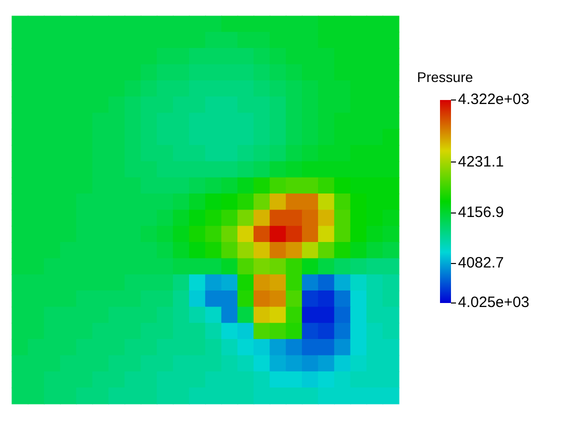 This screenshot has width=565, height=421. What do you see at coordinates (445, 76) in the screenshot?
I see `color-bar-title: Pressure` at bounding box center [445, 76].